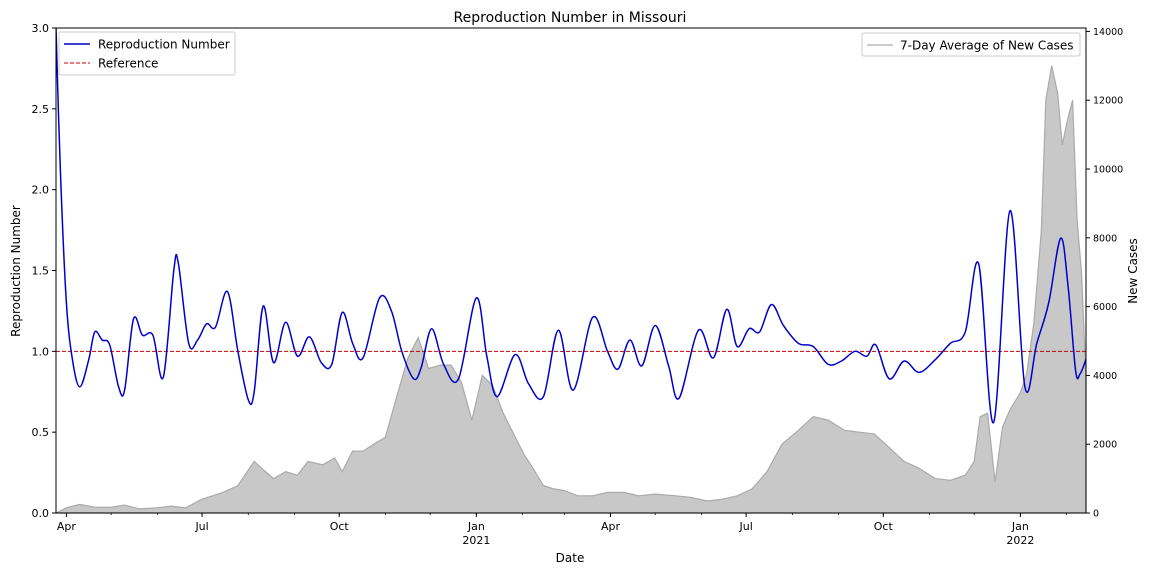 The width and height of the screenshot is (1152, 576). Describe the element at coordinates (41, 28) in the screenshot. I see `y-tick-label: 3.0` at that location.